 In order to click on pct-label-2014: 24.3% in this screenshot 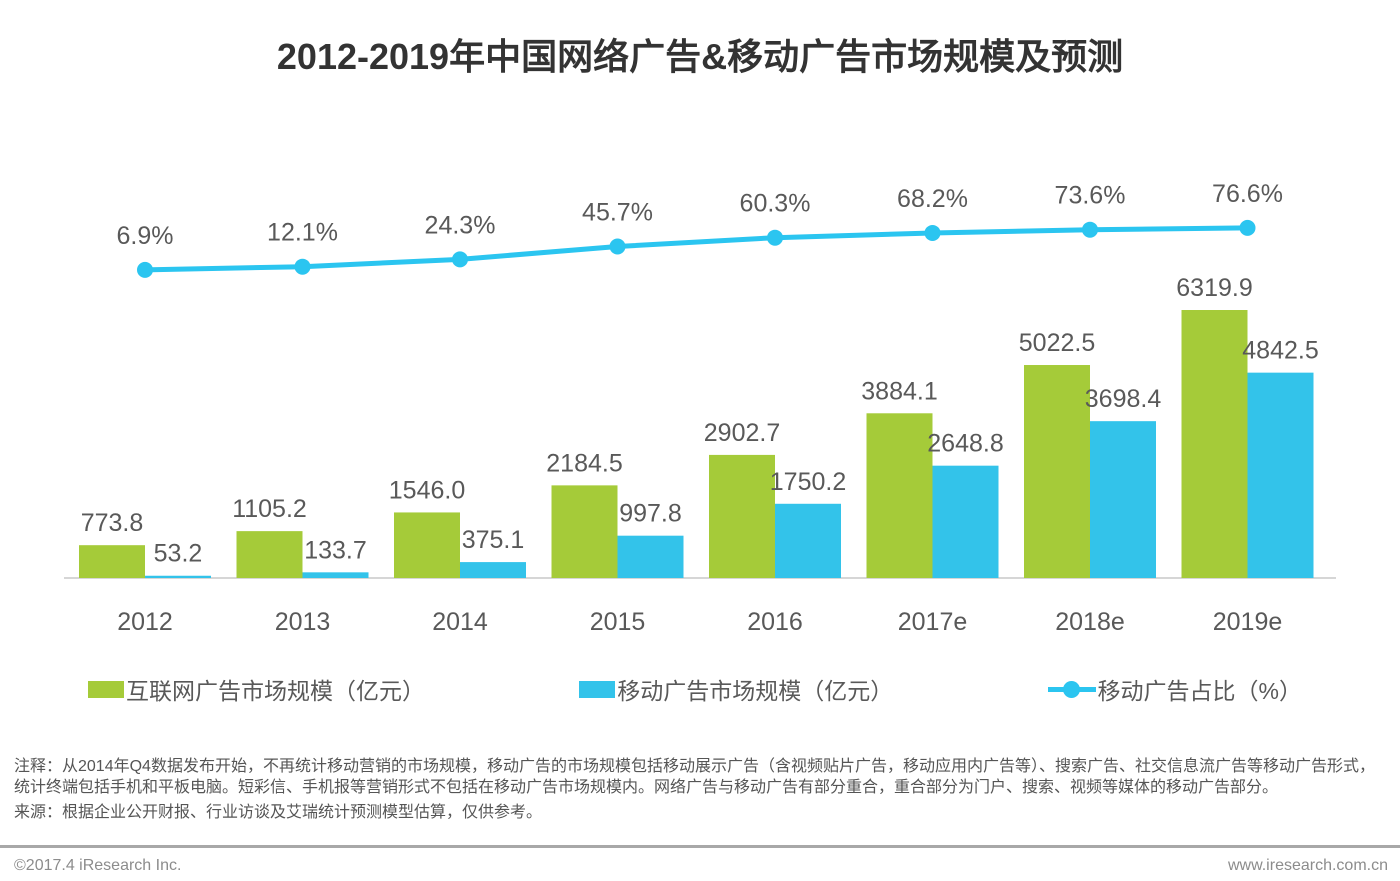, I will do `click(460, 225)`.